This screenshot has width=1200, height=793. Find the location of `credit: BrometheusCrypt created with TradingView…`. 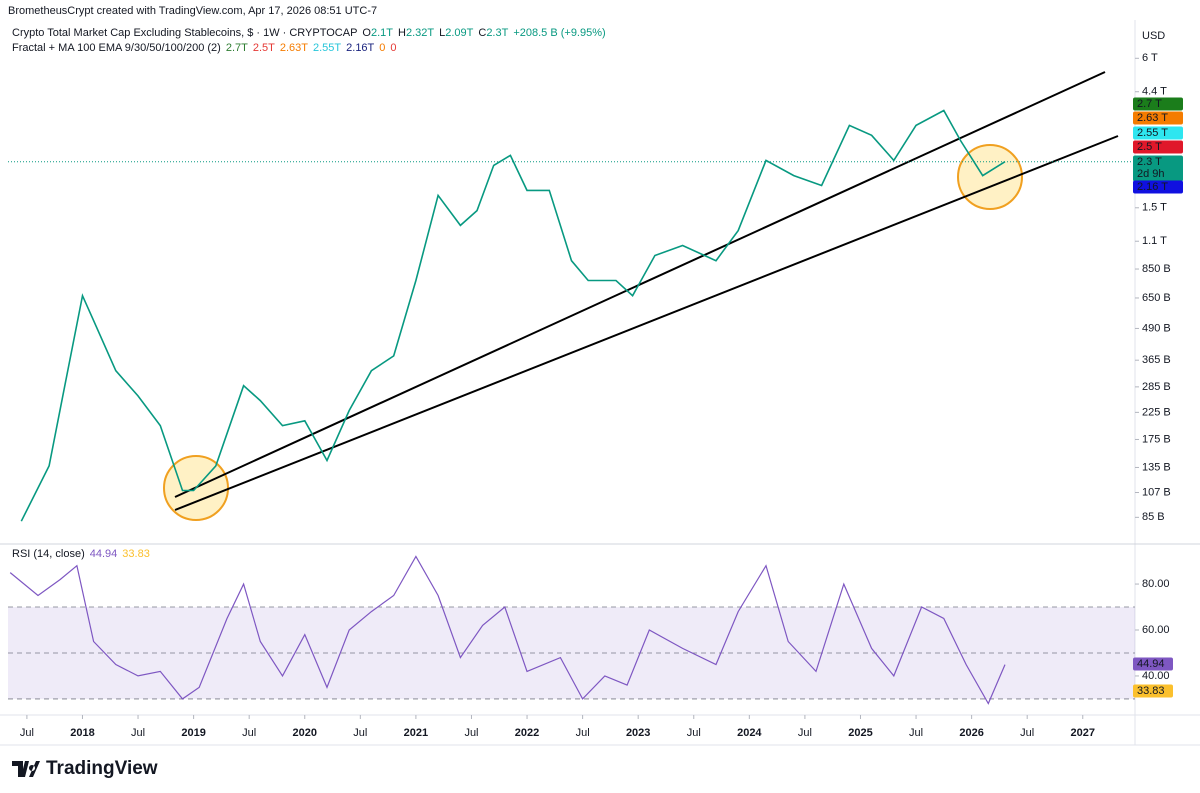

credit: BrometheusCrypt created with TradingView… is located at coordinates (193, 11).